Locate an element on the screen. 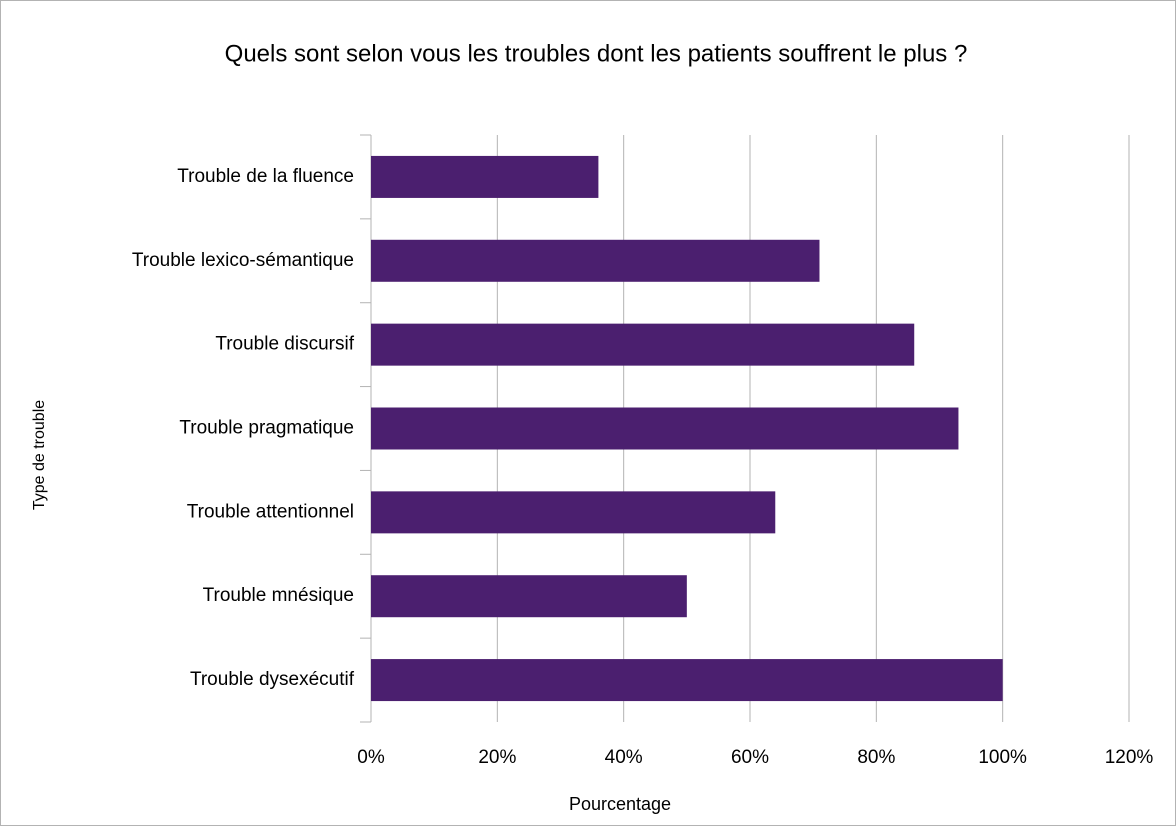  y-tick-label: Trouble pragmatique is located at coordinates (266, 428).